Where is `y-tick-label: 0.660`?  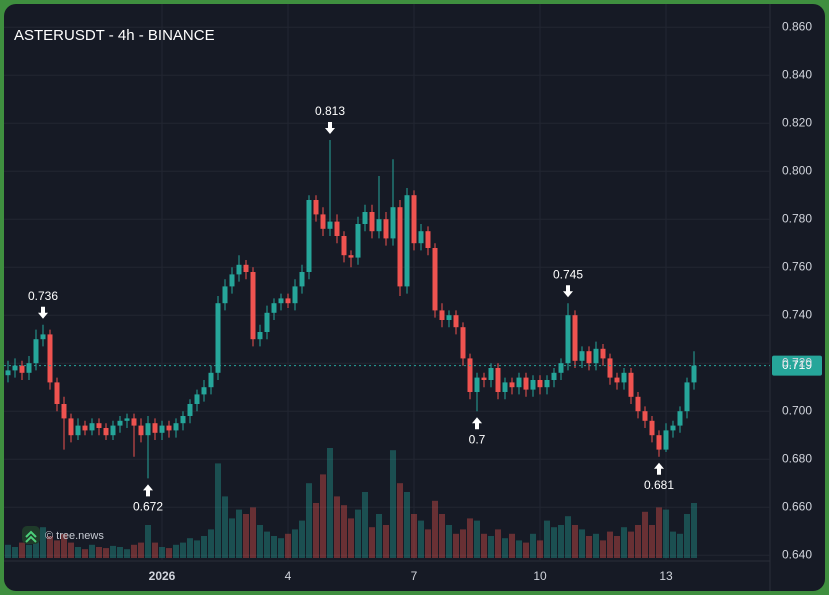
y-tick-label: 0.660 is located at coordinates (797, 506).